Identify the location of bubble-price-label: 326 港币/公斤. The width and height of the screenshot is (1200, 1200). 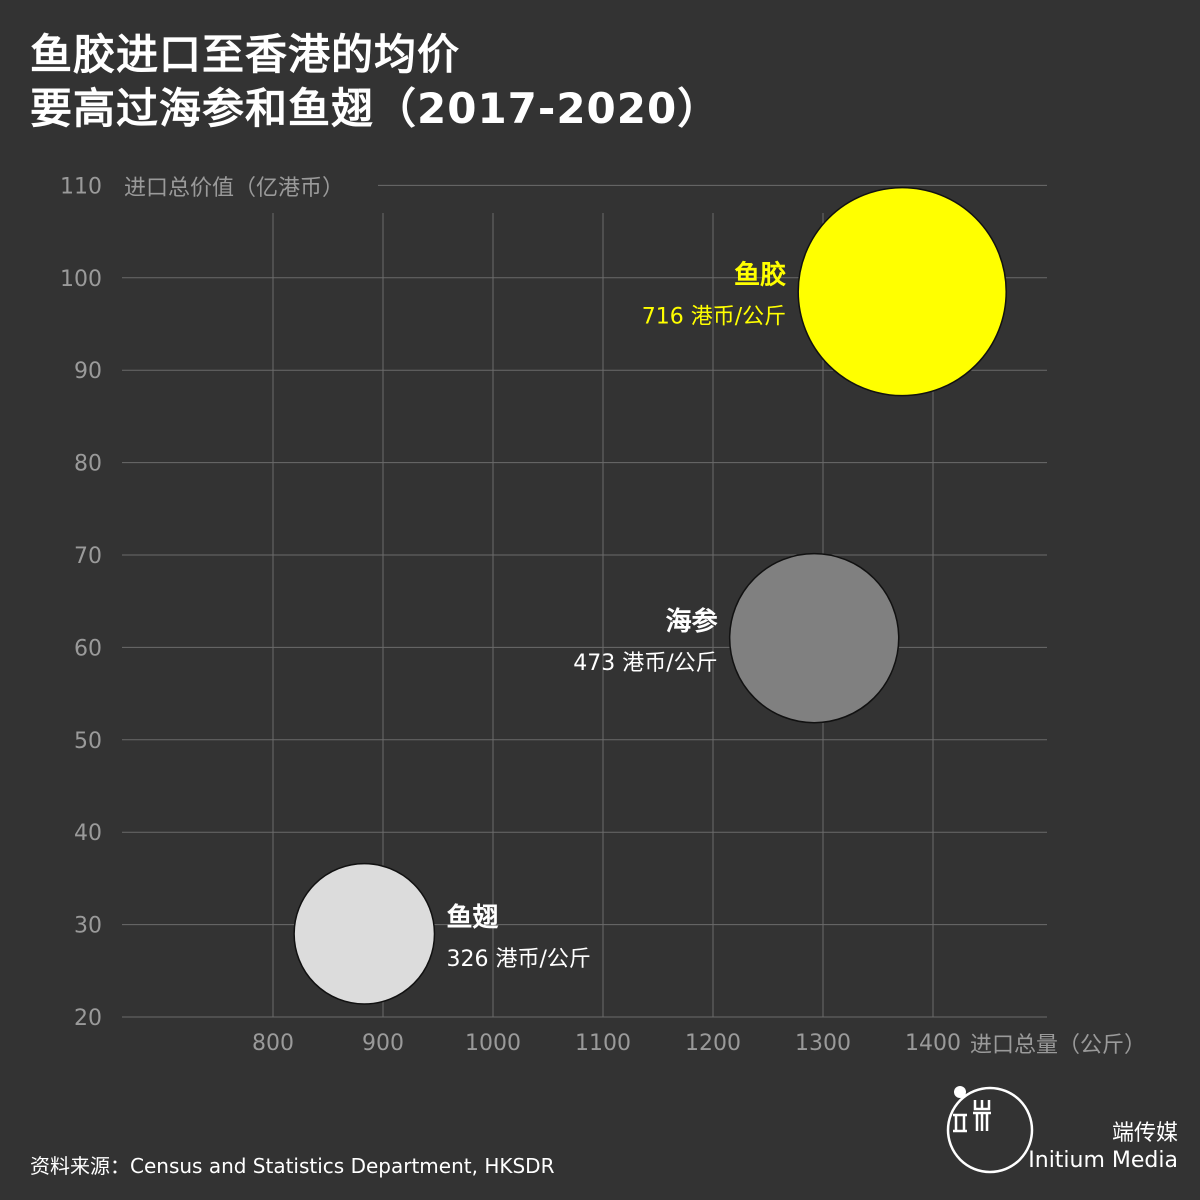
(518, 959).